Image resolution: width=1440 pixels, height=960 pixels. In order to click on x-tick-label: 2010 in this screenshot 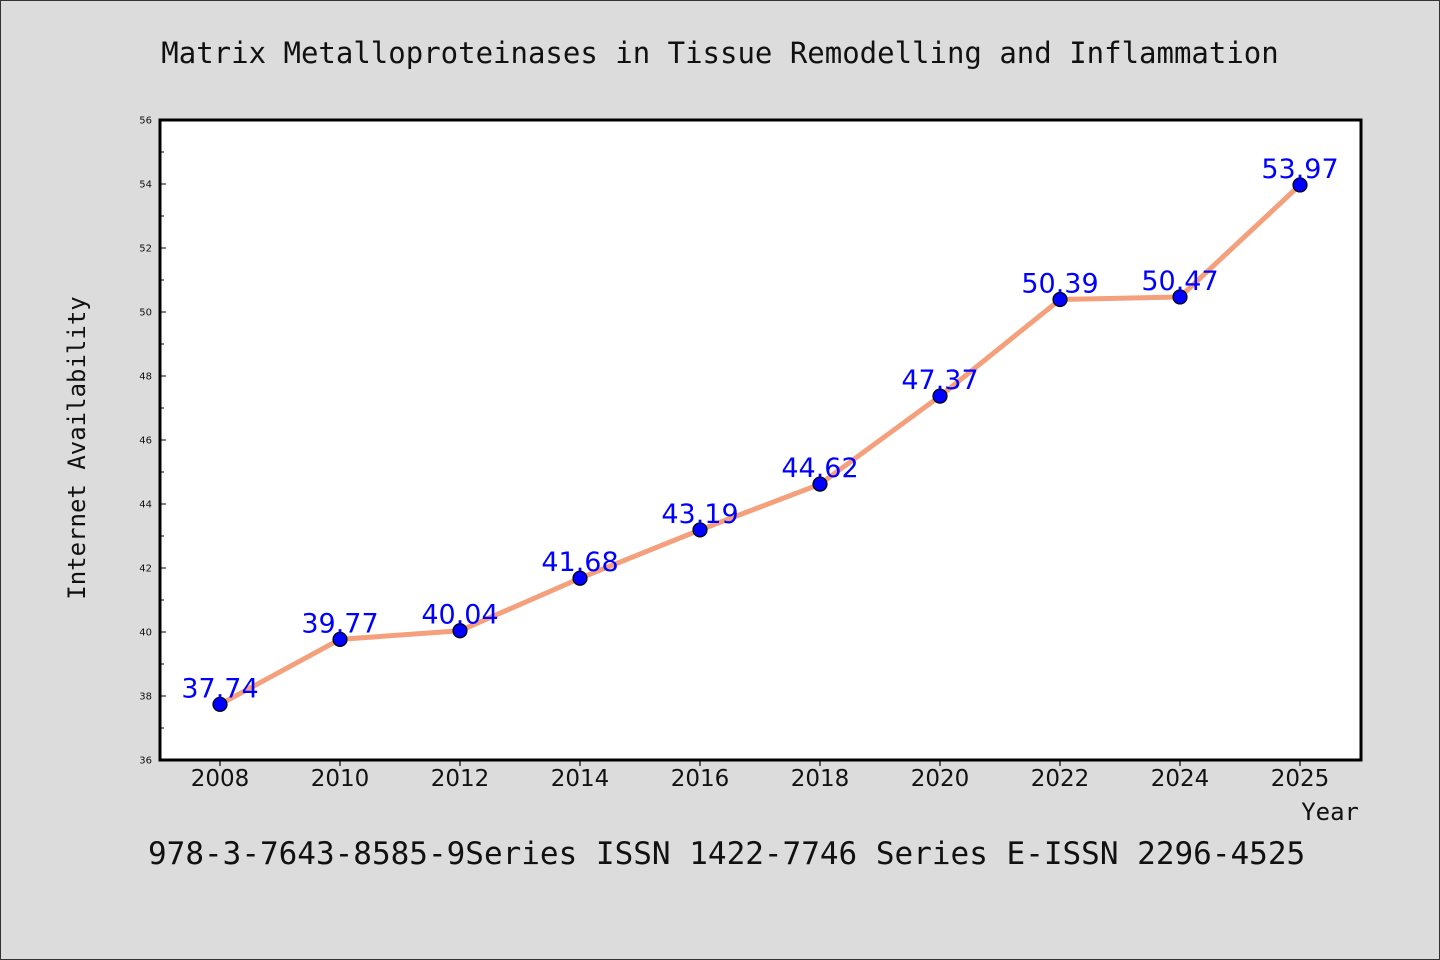, I will do `click(340, 779)`.